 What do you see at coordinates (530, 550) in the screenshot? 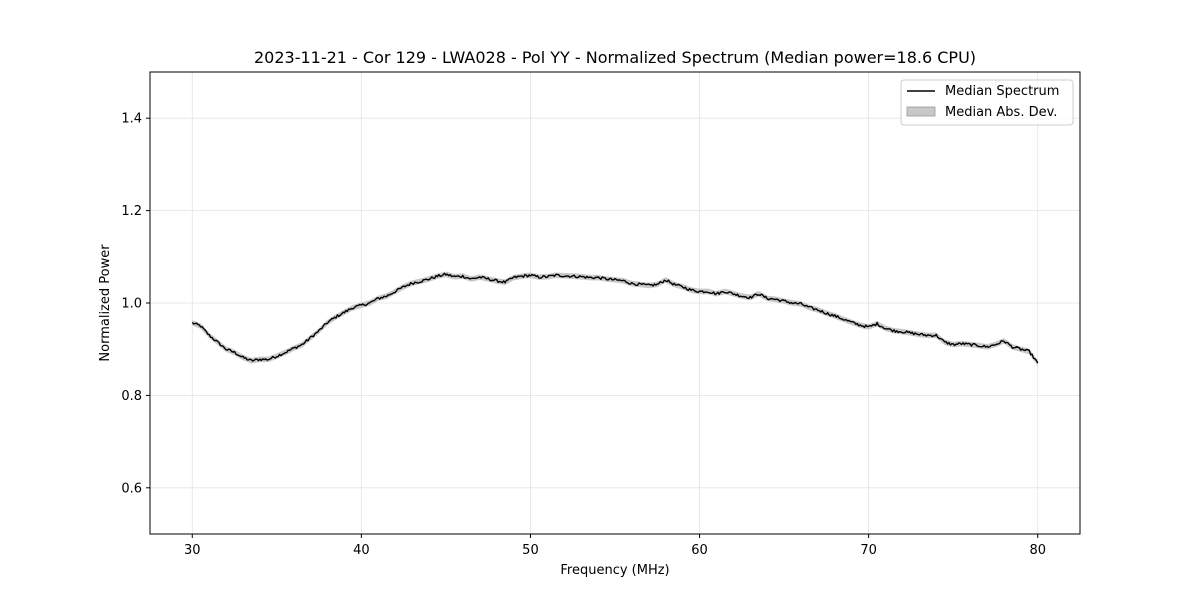
I see `x-tick-label-2: 50` at bounding box center [530, 550].